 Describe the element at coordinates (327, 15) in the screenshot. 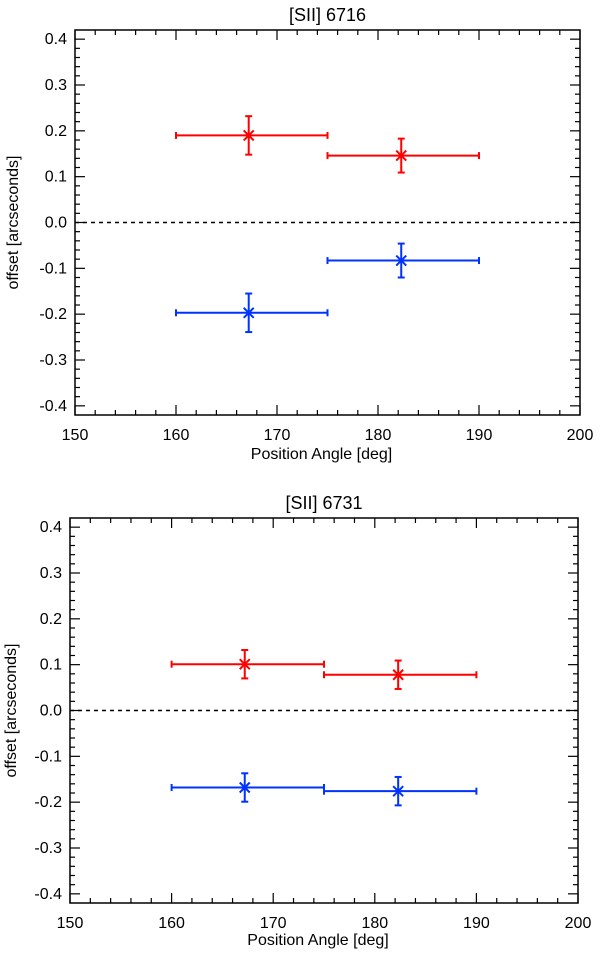

I see `chart-title: [SII] 6716` at that location.